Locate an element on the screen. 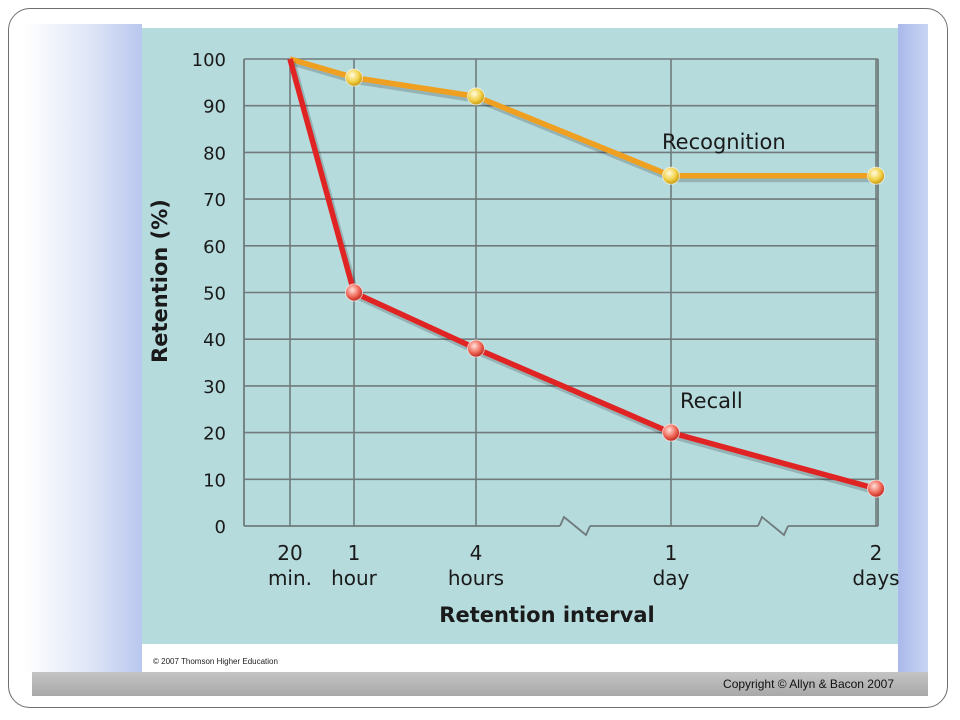 The image size is (960, 720). y-tick-label: 10 is located at coordinates (214, 480).